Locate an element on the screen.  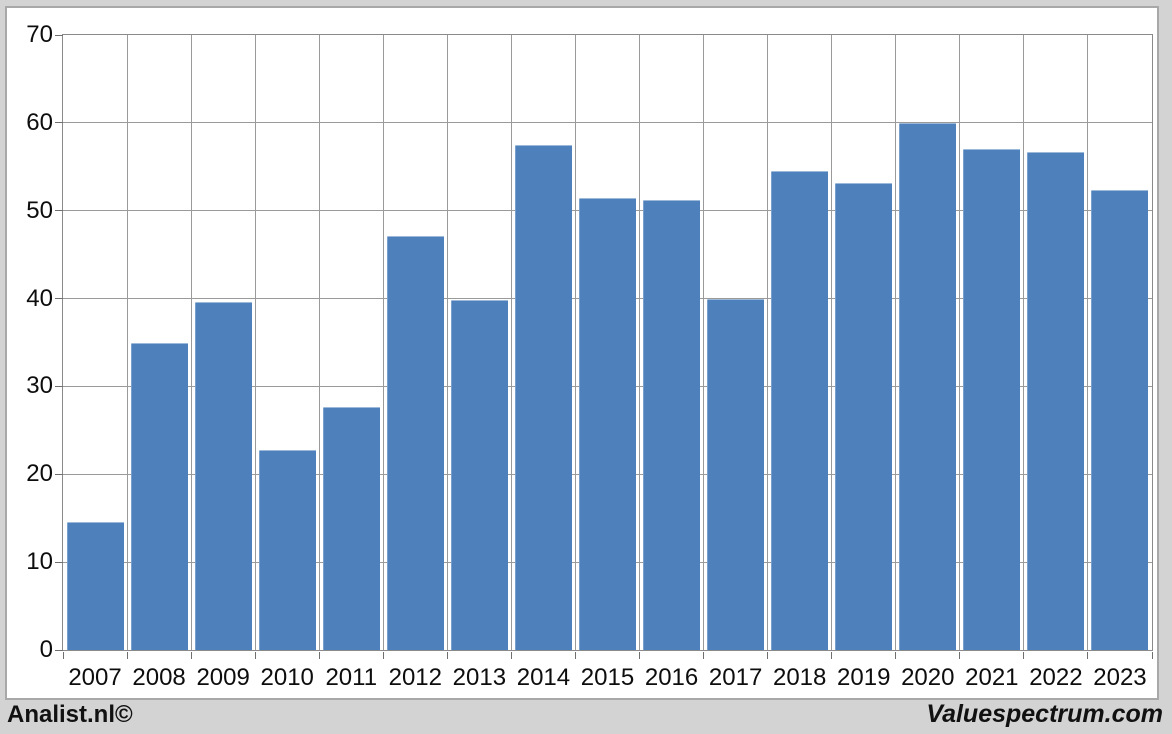
x-tick-label-2007: 2007 is located at coordinates (95, 677).